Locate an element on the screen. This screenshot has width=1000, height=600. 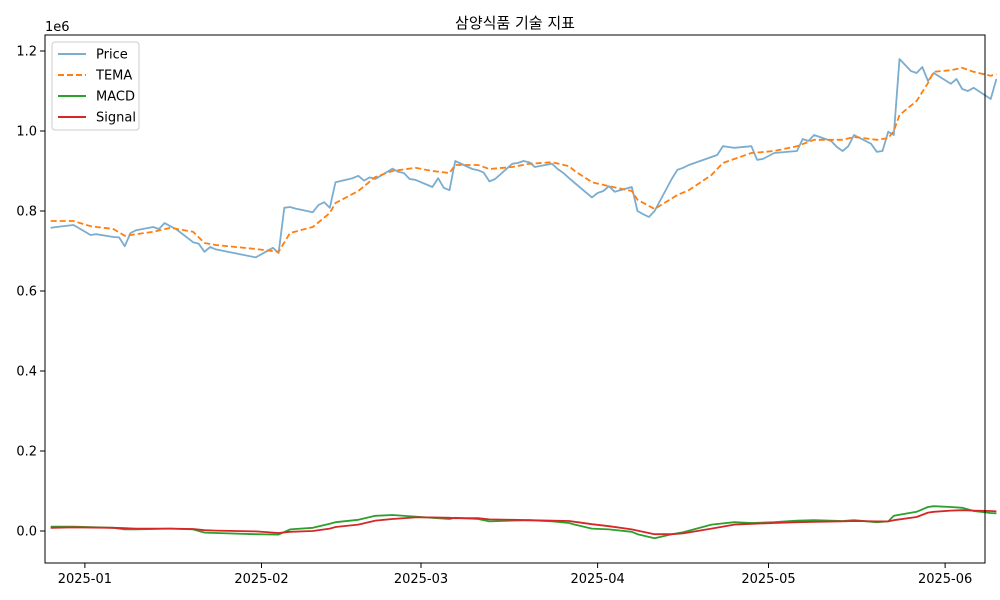
legend-box is located at coordinates (95, 86).